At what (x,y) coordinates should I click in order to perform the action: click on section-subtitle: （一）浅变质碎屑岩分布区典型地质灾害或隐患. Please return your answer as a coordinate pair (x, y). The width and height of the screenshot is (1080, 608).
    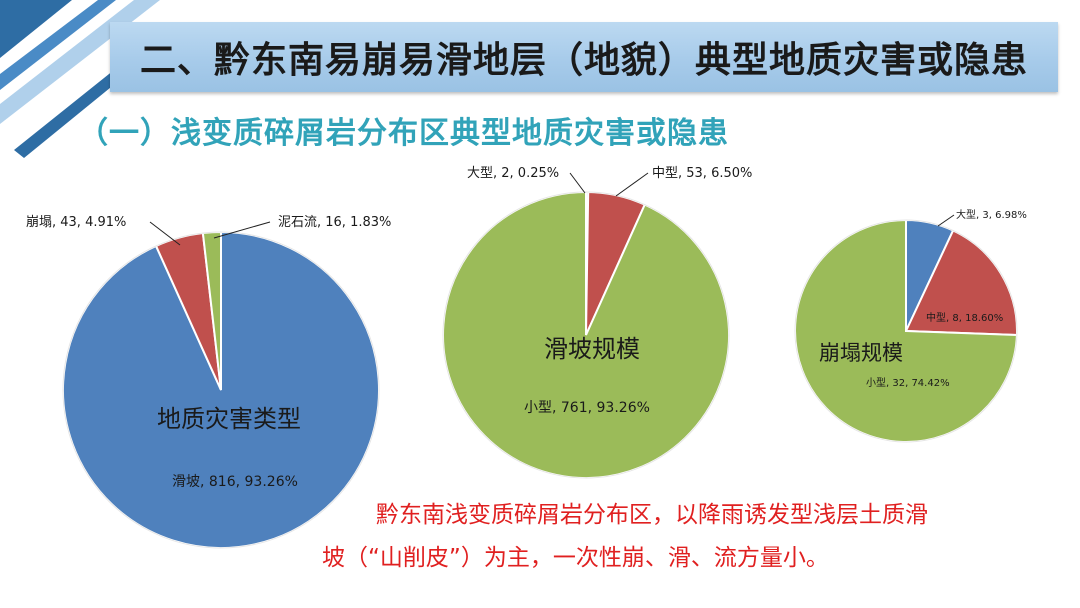
    Looking at the image, I should click on (403, 133).